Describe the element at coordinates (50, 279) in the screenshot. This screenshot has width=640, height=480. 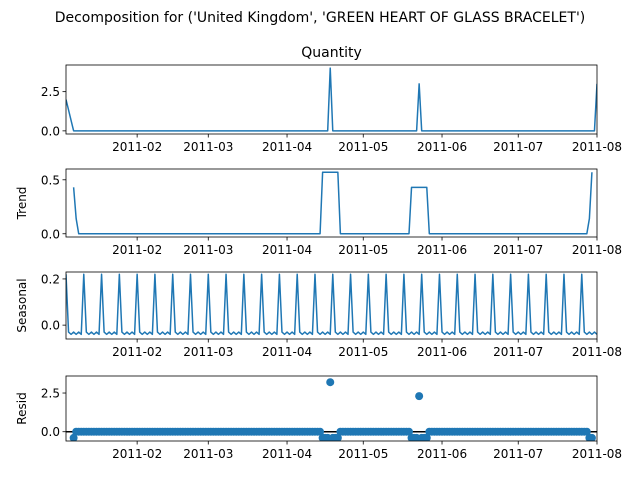
I see `y-tick-label: 0.2` at that location.